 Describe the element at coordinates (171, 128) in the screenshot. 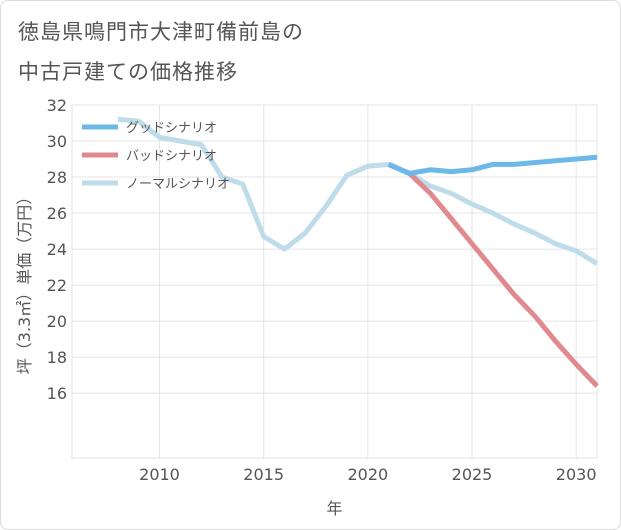

I see `legend-label-0: グッドシナリオ` at that location.